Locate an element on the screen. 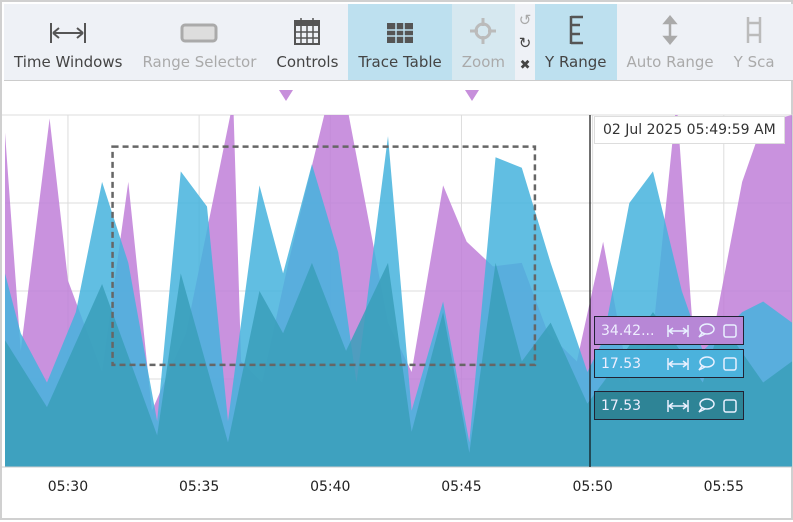  label: Range Selector is located at coordinates (199, 62).